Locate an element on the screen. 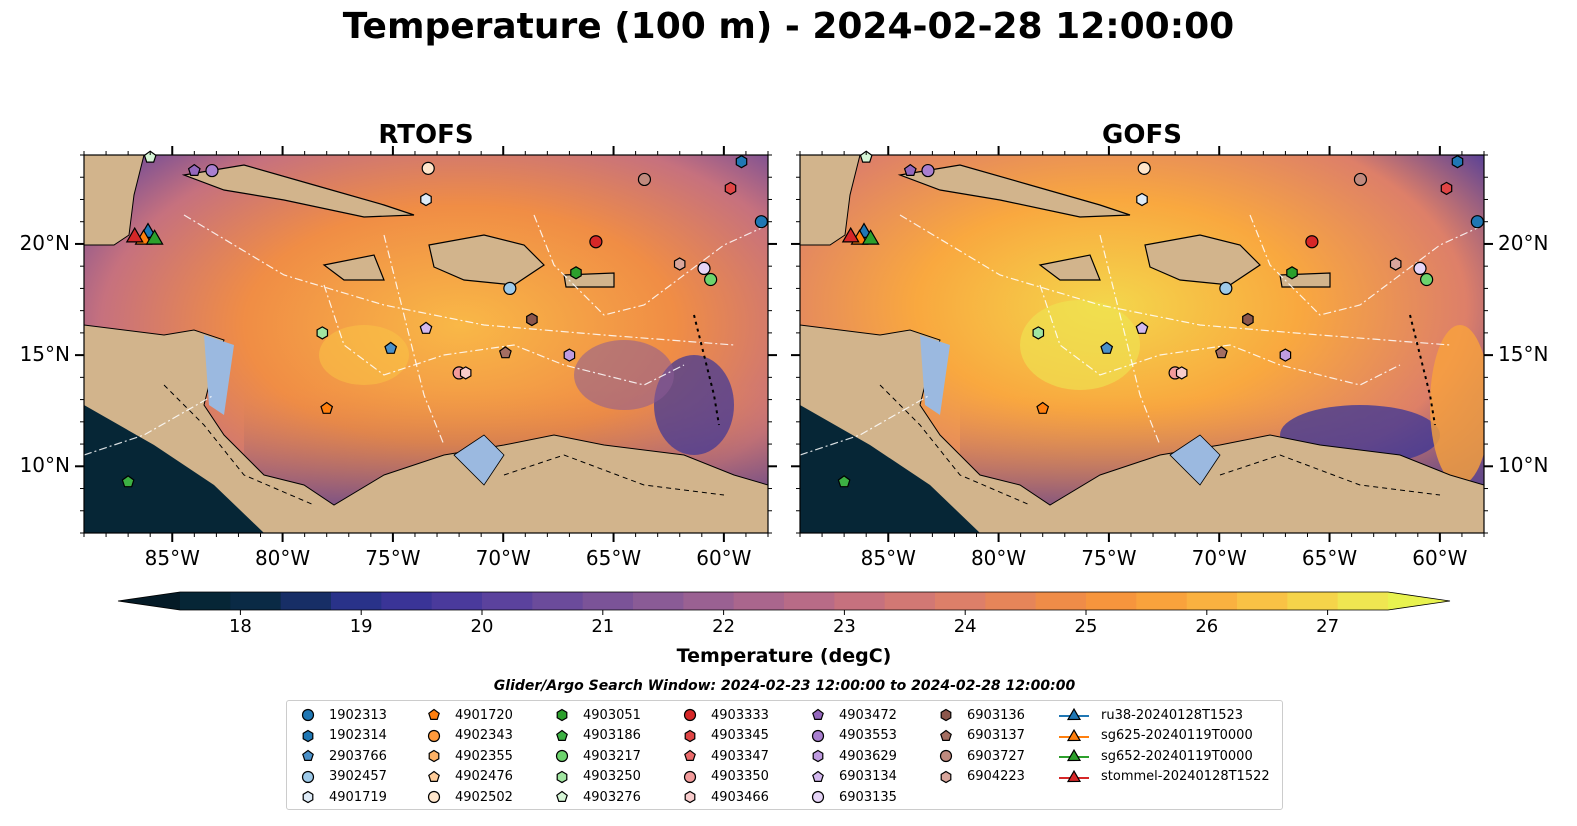  legend-item: ru38-20240128T1523 is located at coordinates (1150, 715).